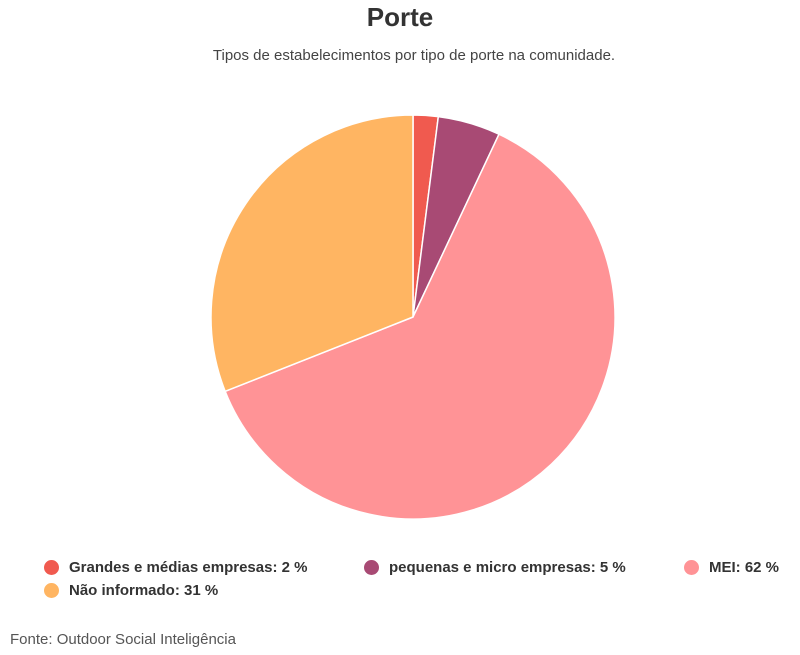  I want to click on legend-label: pequenas e micro empresas: 5 %, so click(507, 567).